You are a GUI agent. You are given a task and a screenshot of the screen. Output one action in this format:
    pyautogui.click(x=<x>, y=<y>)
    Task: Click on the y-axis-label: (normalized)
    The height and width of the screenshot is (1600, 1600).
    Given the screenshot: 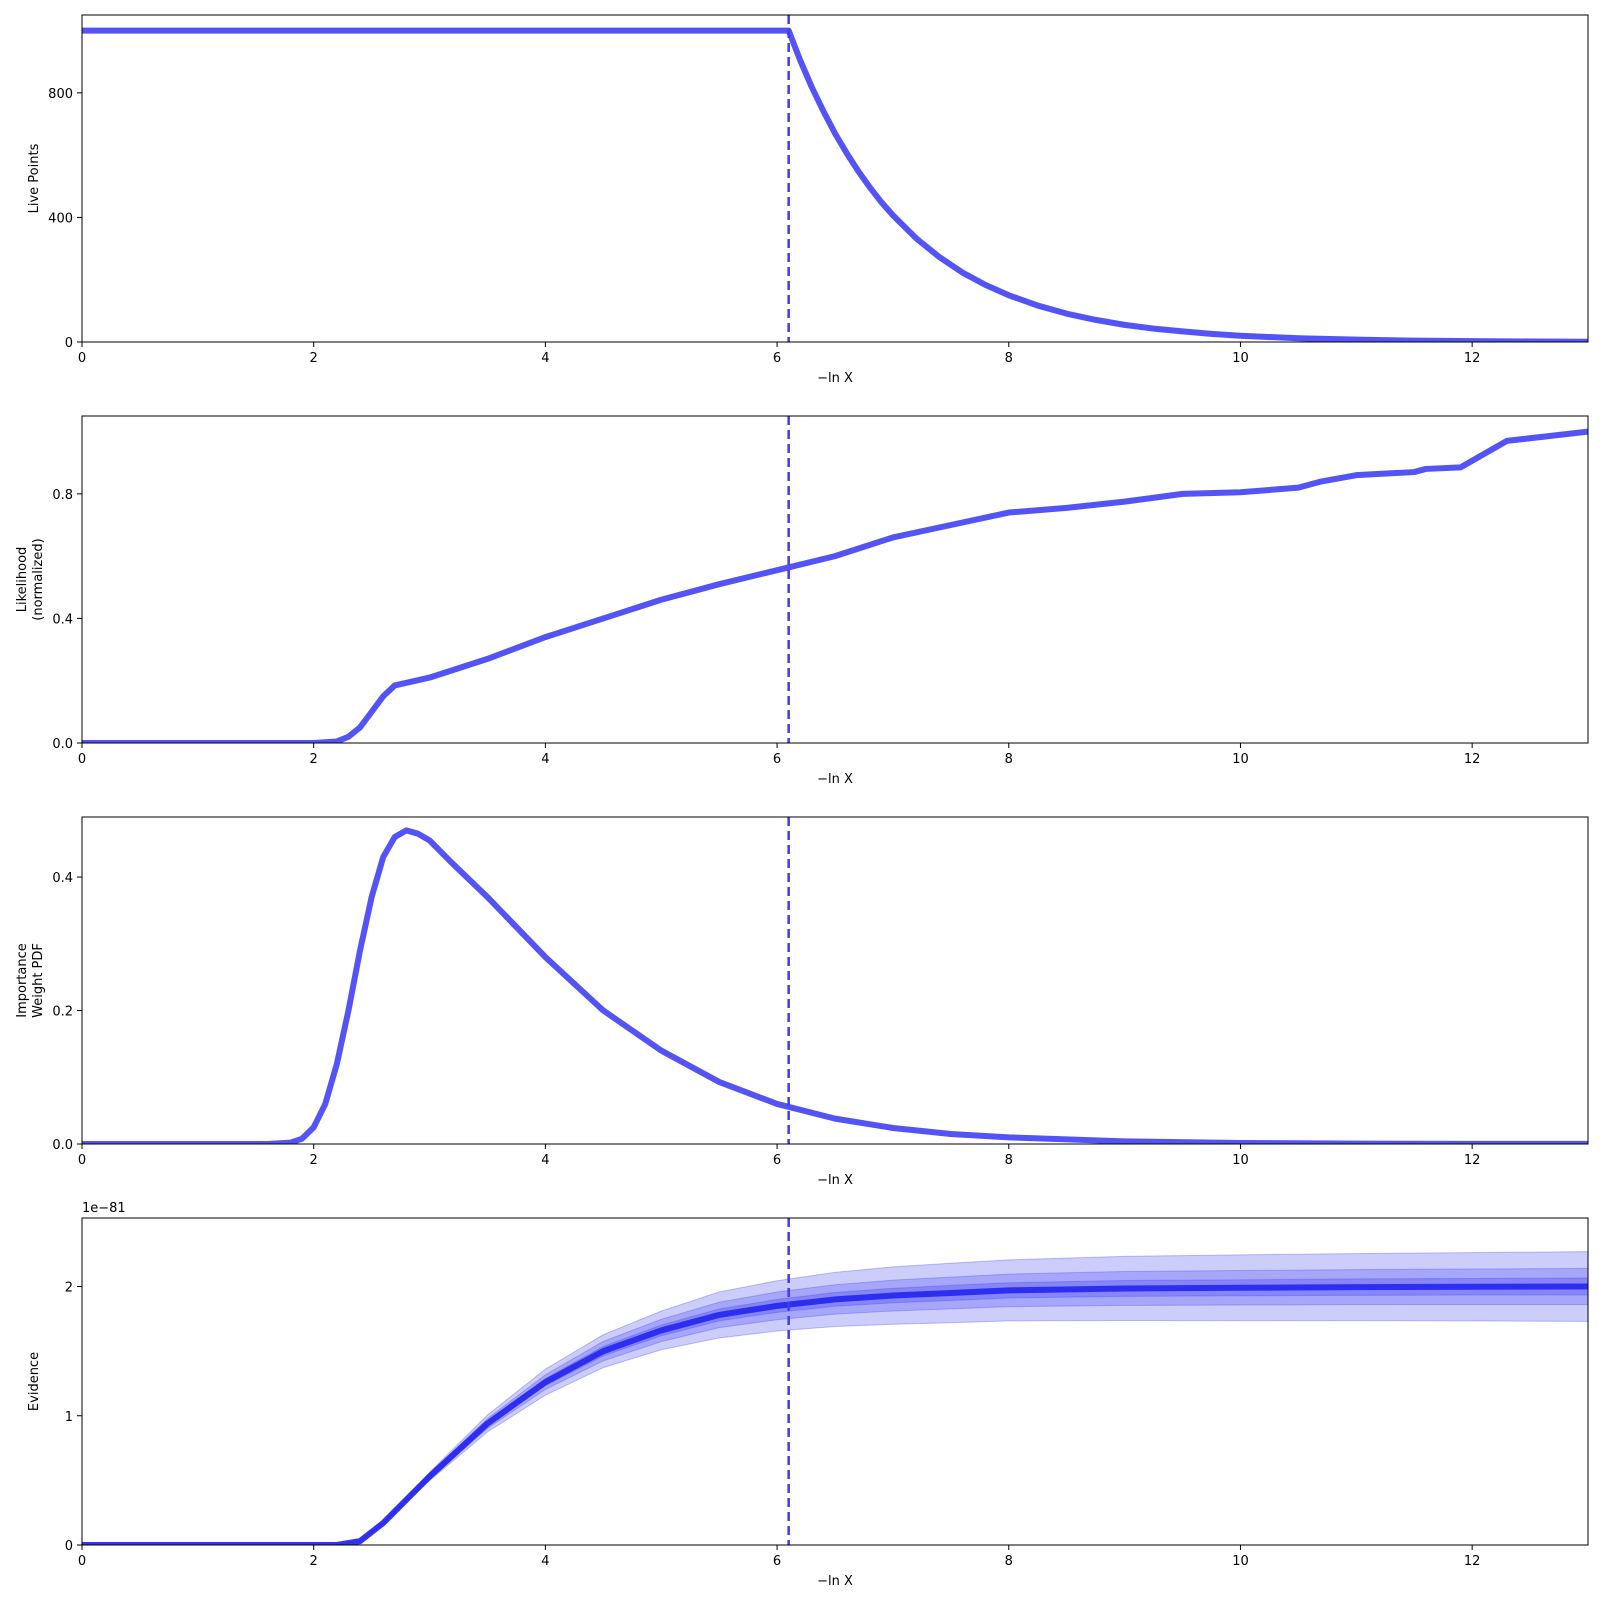 What is the action you would take?
    pyautogui.click(x=38, y=579)
    